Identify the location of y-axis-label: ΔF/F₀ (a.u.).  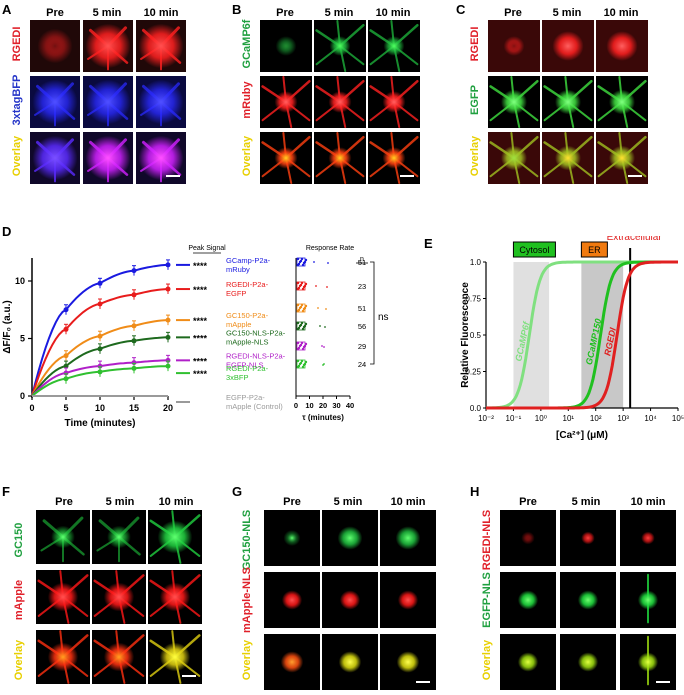
(7, 326).